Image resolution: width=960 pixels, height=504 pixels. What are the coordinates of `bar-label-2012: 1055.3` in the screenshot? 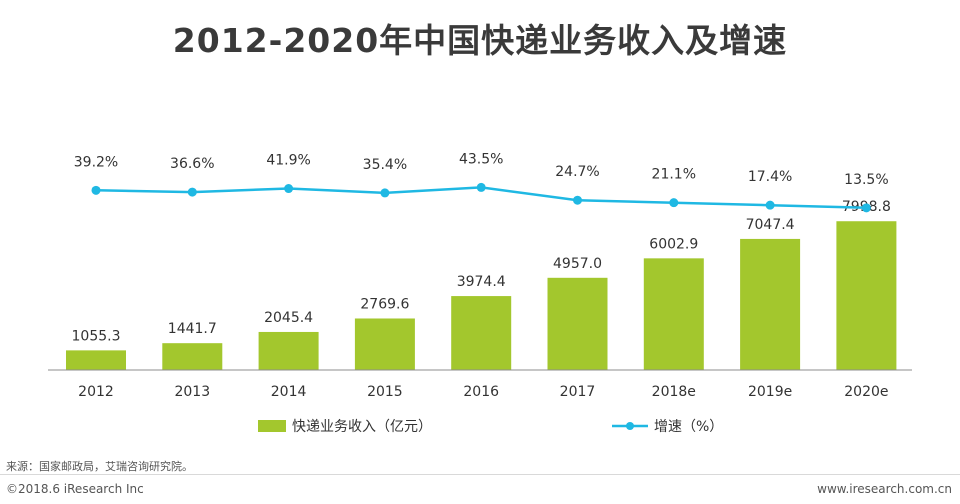 It's located at (96, 336).